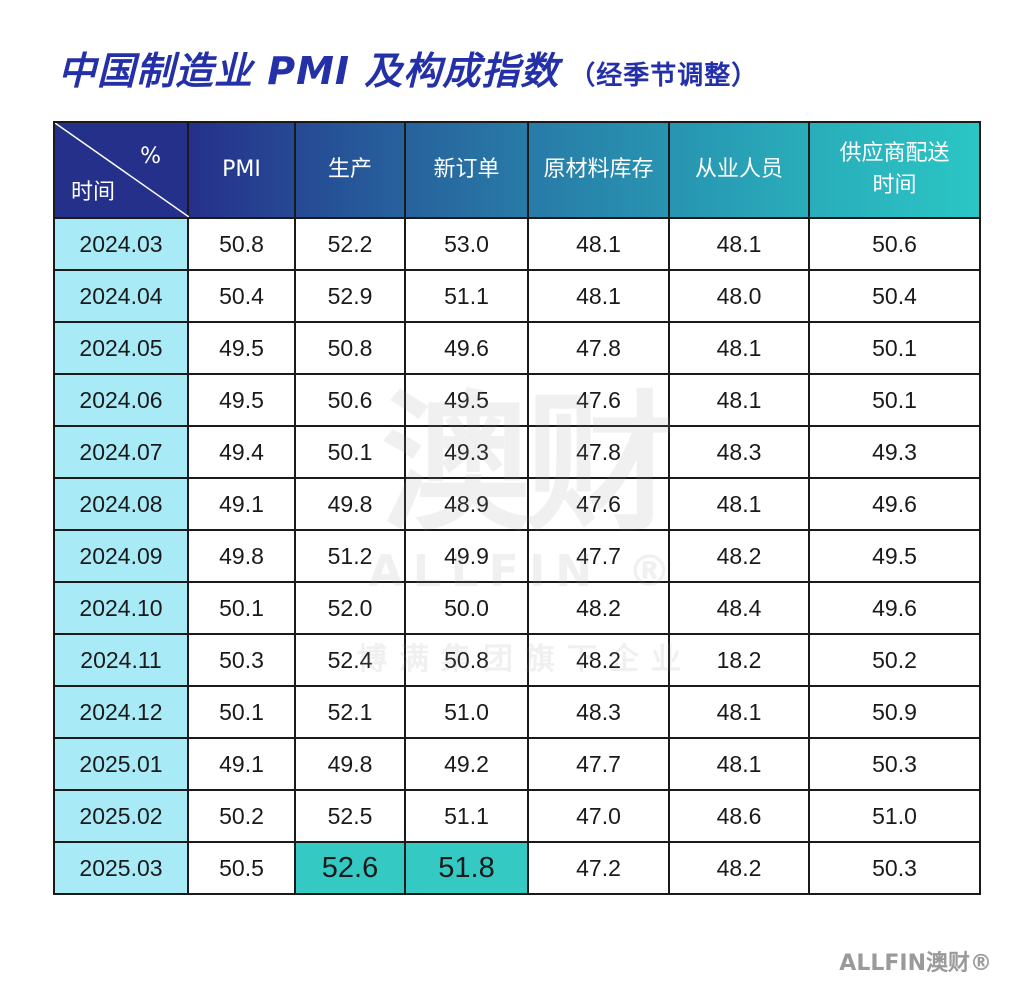 This screenshot has width=1024, height=1004. I want to click on time-label: 时间, so click(93, 192).